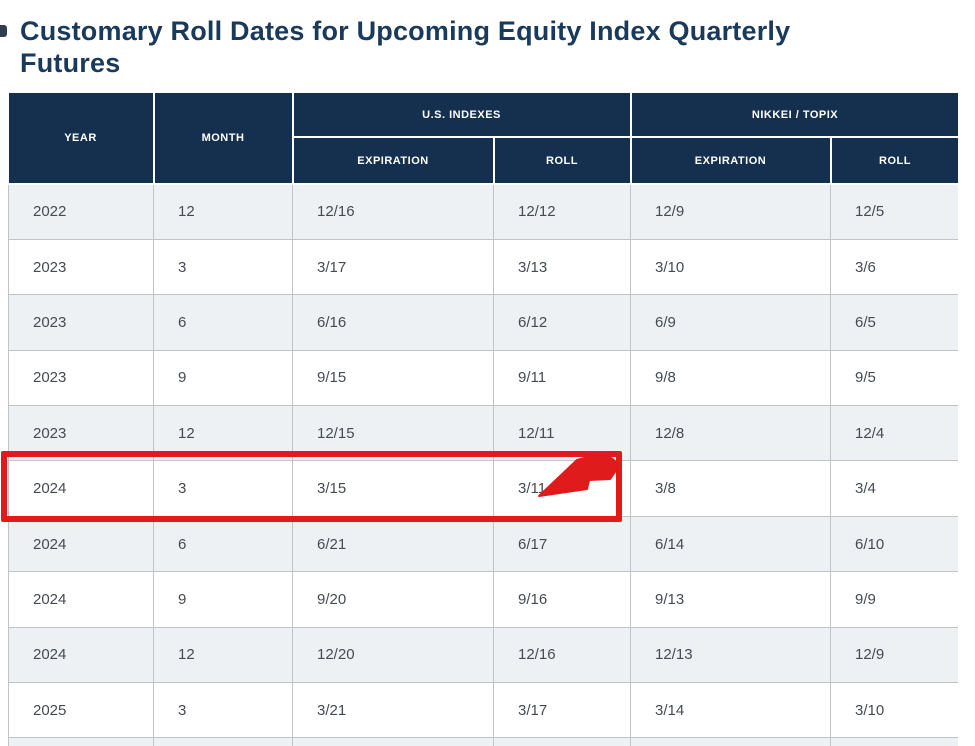  Describe the element at coordinates (730, 267) in the screenshot. I see `cell-nikkei-expiration: 3/10` at that location.